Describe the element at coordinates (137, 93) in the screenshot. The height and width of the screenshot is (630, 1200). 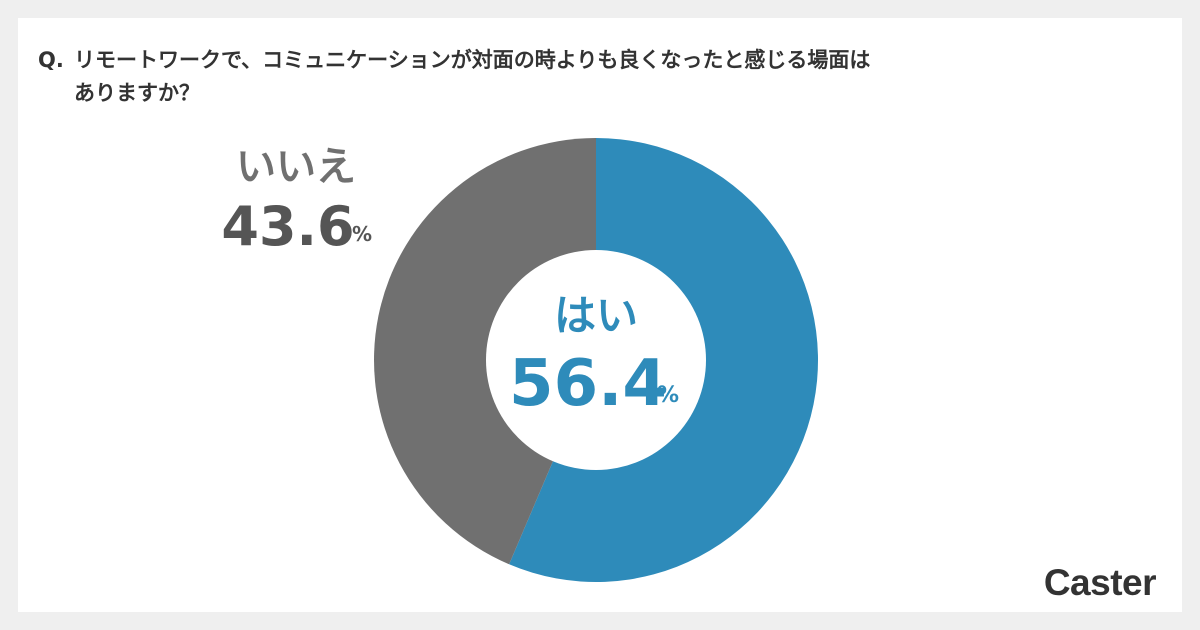
I see `question-line-2: ありますか？` at that location.